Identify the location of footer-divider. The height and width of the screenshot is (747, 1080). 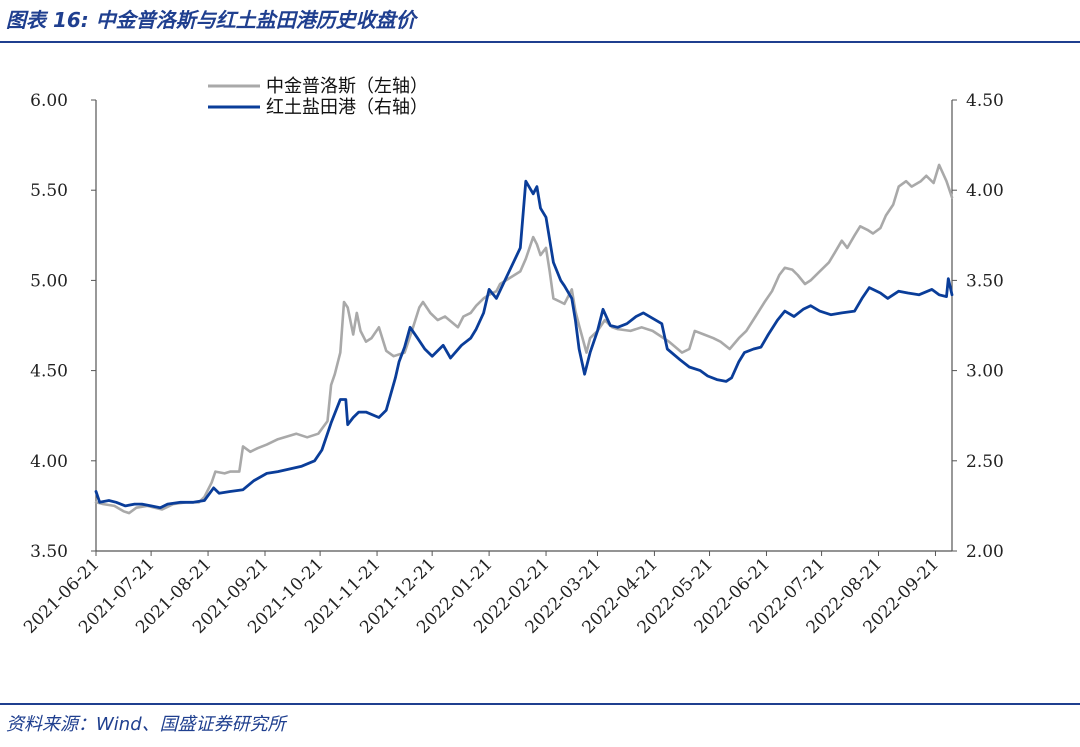
(540, 704).